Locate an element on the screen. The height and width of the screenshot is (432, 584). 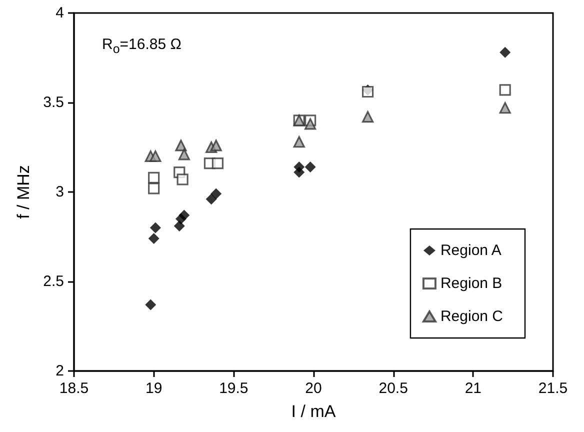
y-tick-label: 2.5 is located at coordinates (53, 281).